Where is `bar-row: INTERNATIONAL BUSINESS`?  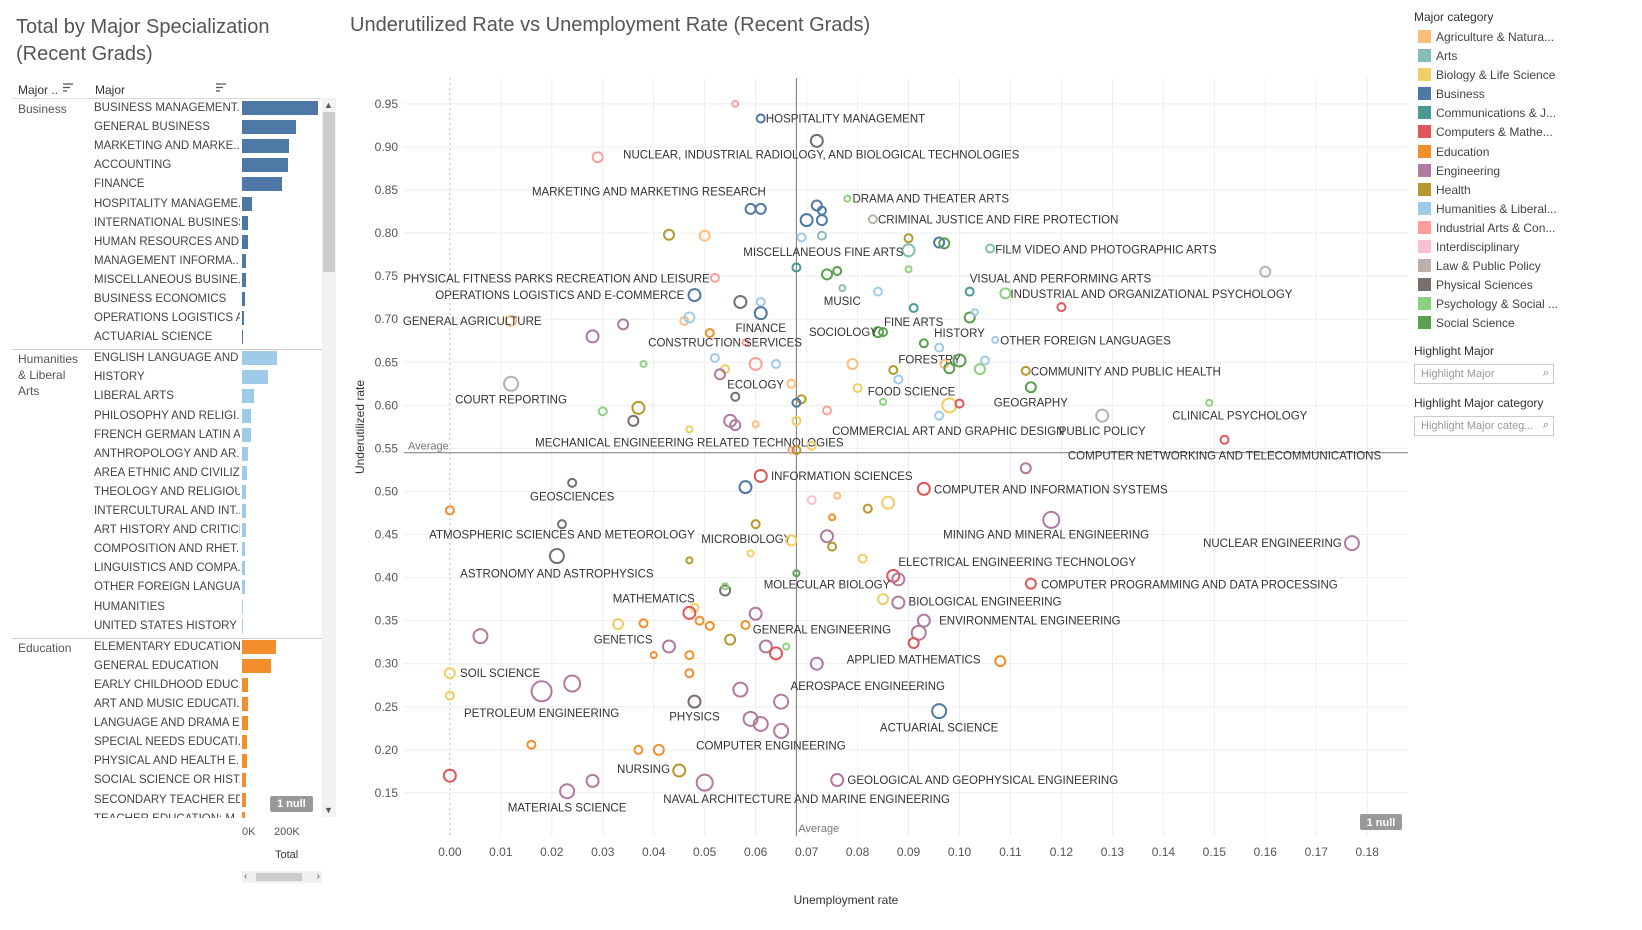
bar-row: INTERNATIONAL BUSINESS is located at coordinates (208, 223).